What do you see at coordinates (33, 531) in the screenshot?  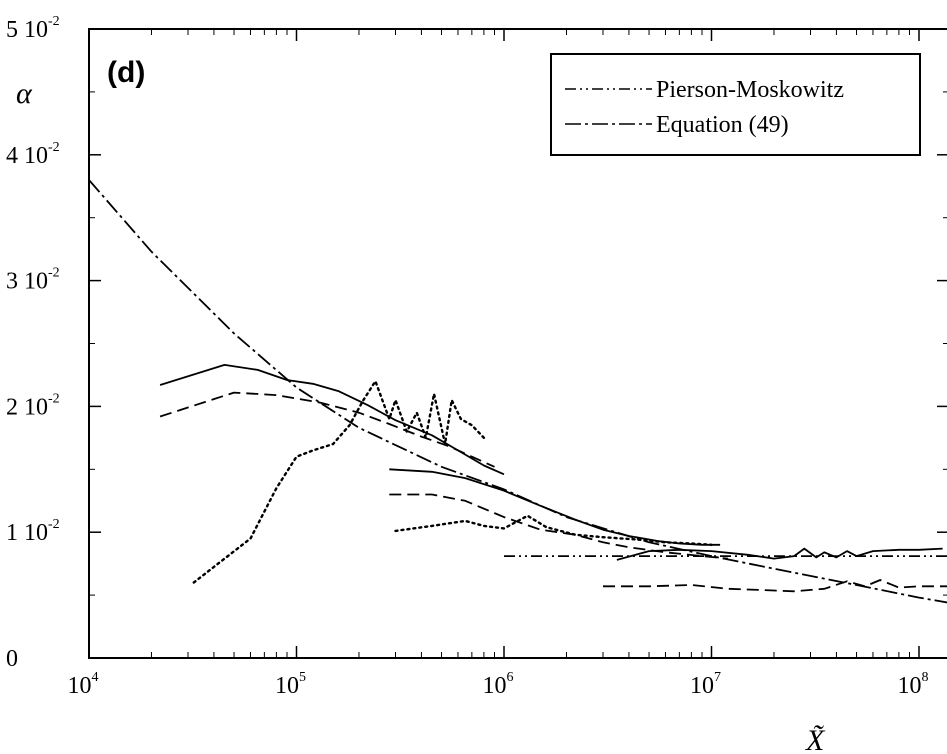 I see `y-tick-label: 1 10-2` at bounding box center [33, 531].